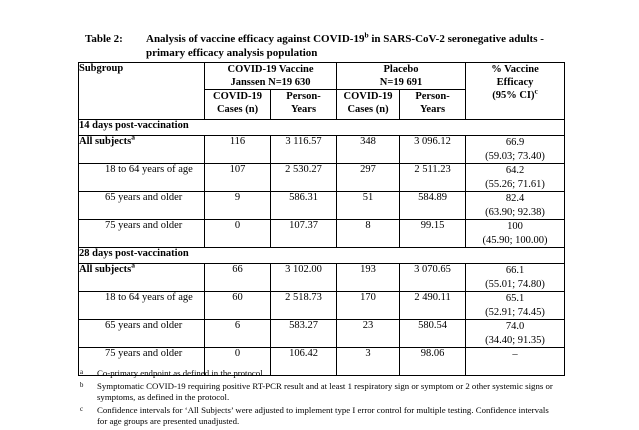  What do you see at coordinates (303, 277) in the screenshot?
I see `vaccine-person-years-cell: 3 102.00` at bounding box center [303, 277].